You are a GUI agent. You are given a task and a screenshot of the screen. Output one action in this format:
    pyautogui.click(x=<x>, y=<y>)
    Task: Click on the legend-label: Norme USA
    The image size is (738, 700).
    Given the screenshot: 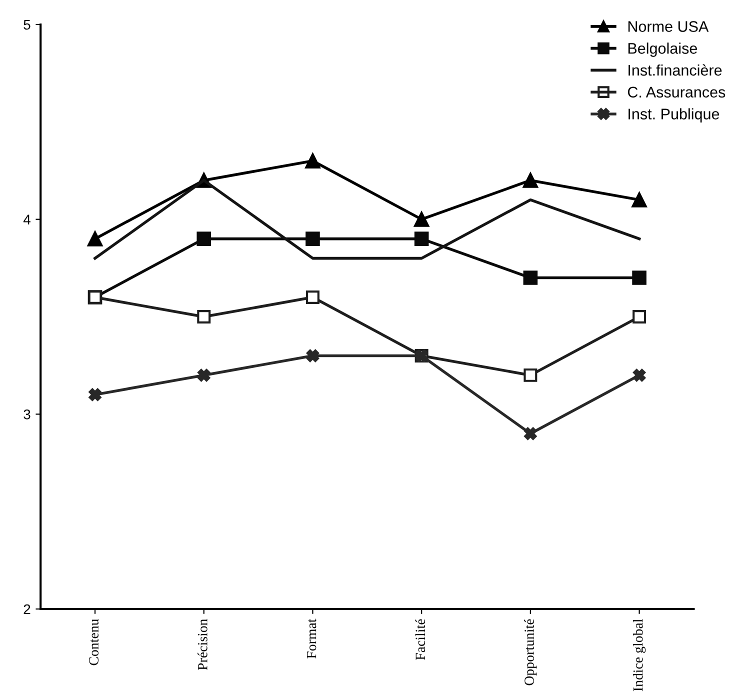 What is the action you would take?
    pyautogui.click(x=668, y=26)
    